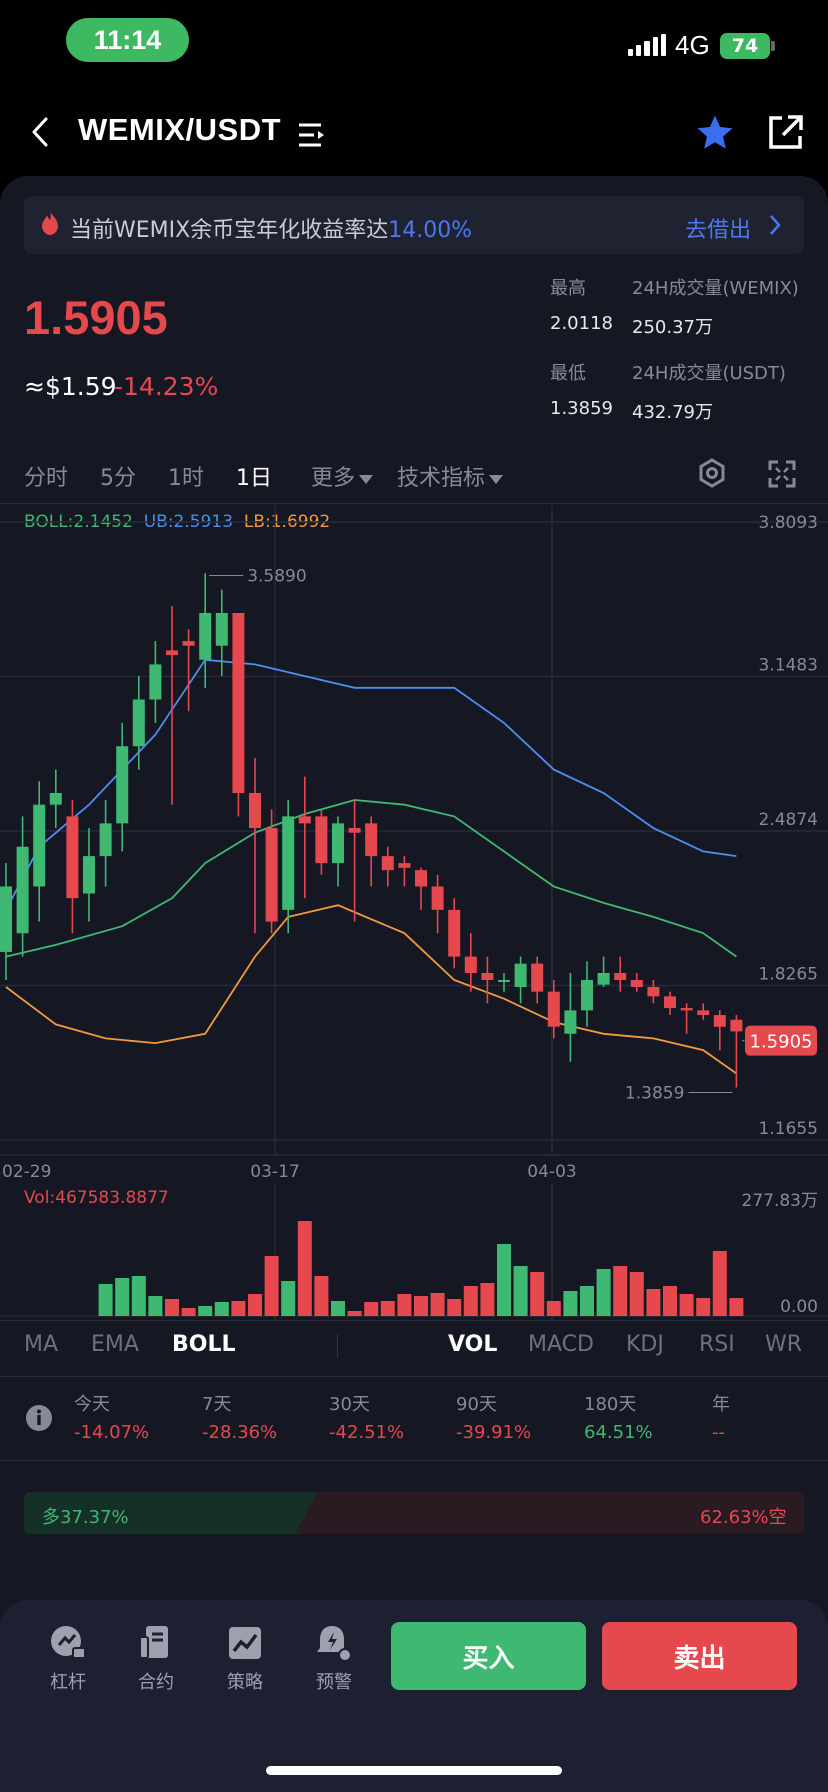 The height and width of the screenshot is (1792, 828). Describe the element at coordinates (721, 1404) in the screenshot. I see `perf-label: 年` at that location.